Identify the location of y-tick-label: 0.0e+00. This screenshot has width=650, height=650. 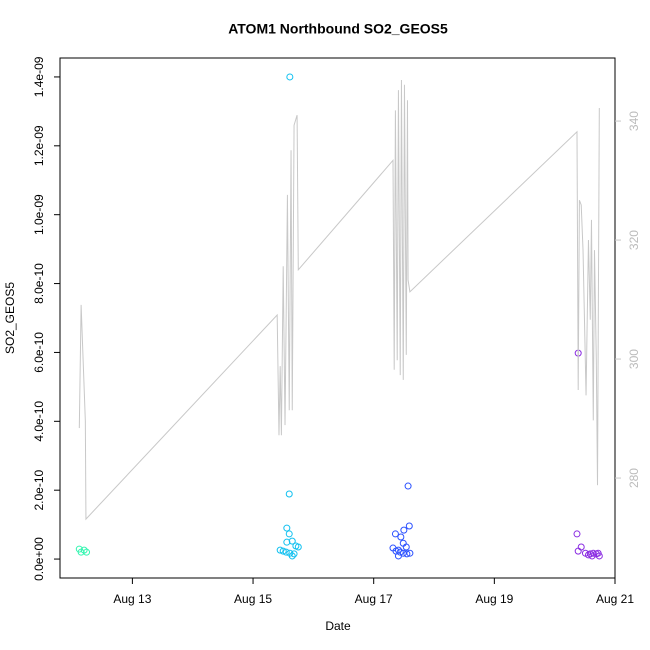
(39, 559).